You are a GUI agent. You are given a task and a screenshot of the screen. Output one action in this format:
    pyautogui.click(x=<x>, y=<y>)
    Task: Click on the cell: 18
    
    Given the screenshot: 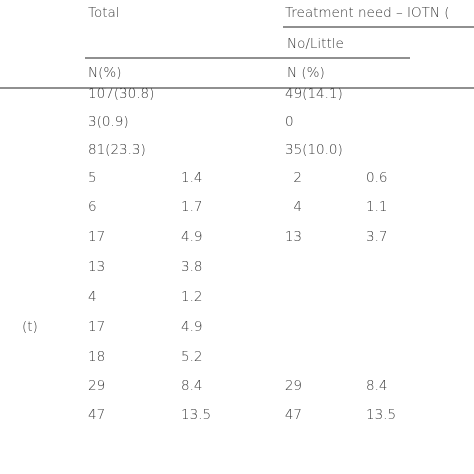 What is the action you would take?
    pyautogui.click(x=96, y=357)
    